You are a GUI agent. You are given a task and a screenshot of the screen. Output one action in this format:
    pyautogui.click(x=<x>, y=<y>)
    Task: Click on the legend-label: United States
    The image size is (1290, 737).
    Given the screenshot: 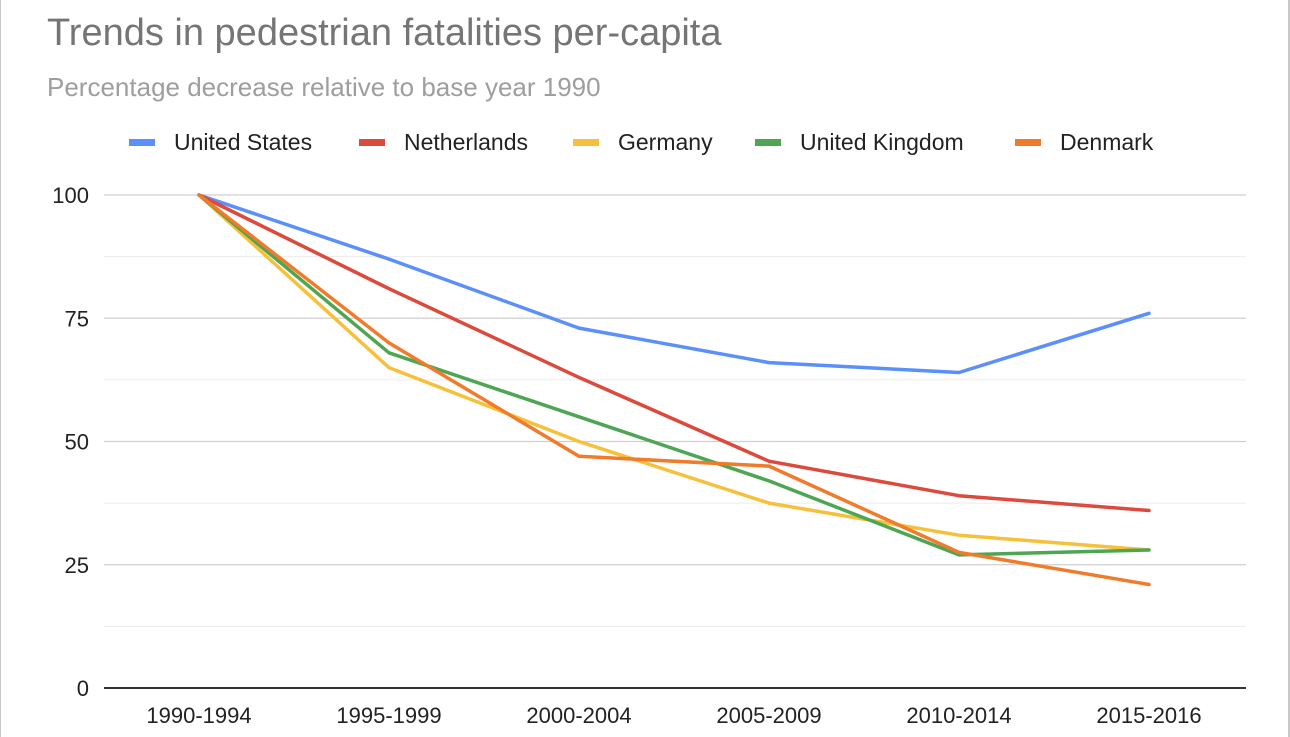 What is the action you would take?
    pyautogui.click(x=243, y=142)
    